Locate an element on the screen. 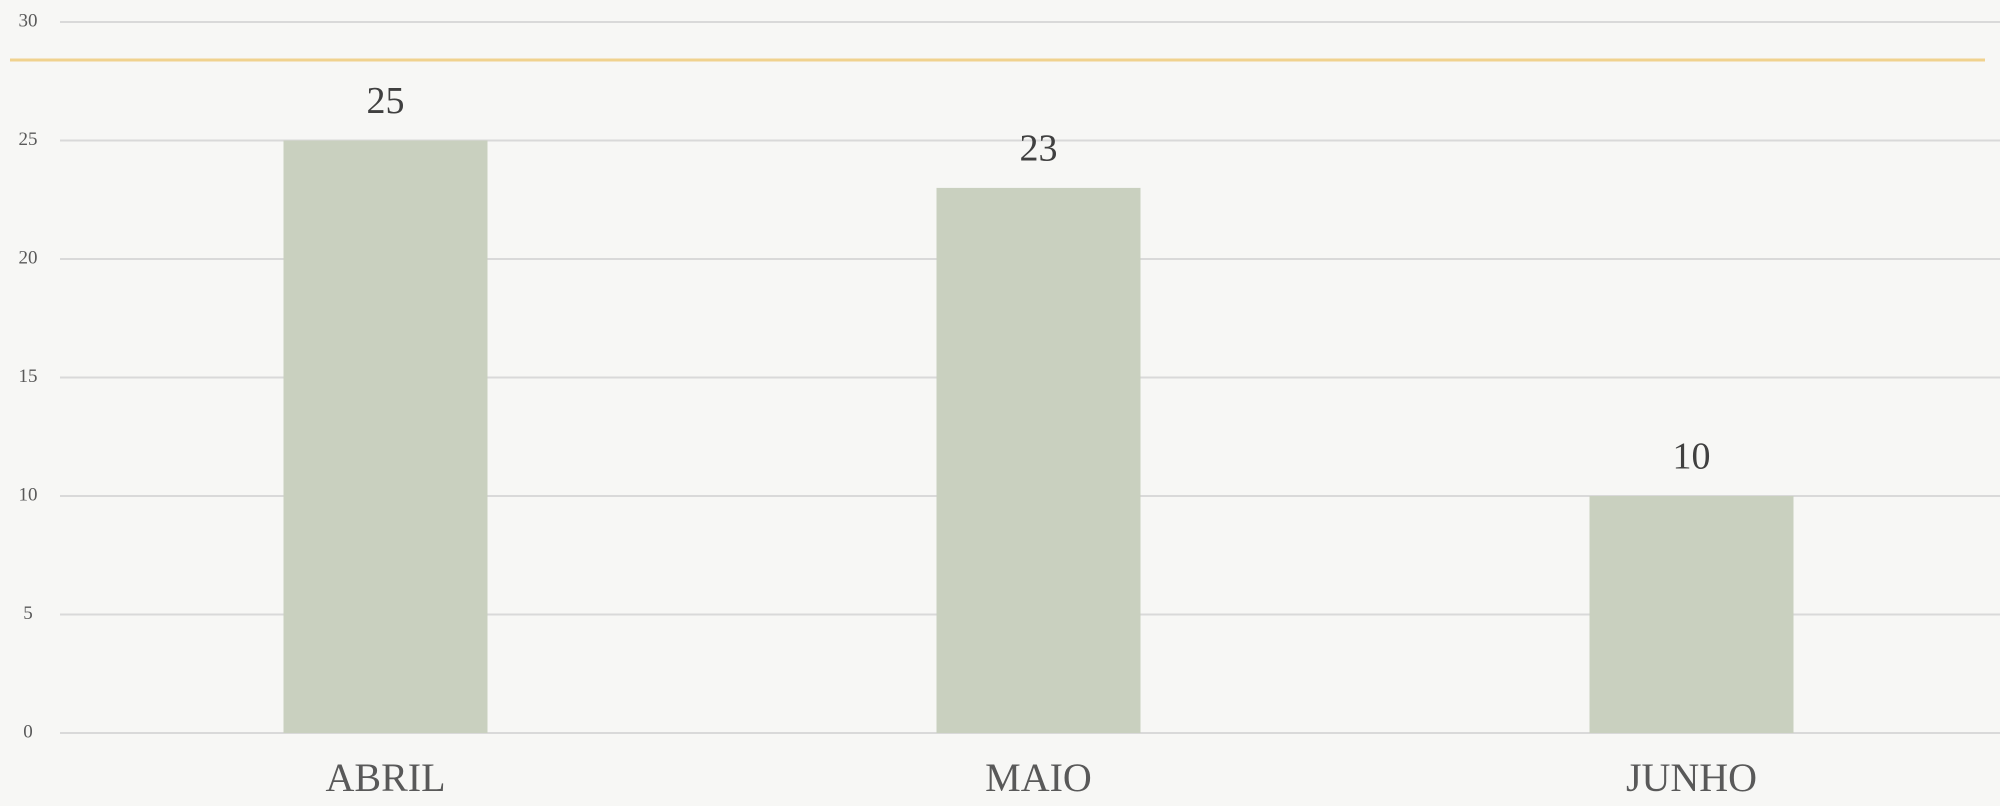 The height and width of the screenshot is (806, 2000). y-tick-label: 5 is located at coordinates (28, 613).